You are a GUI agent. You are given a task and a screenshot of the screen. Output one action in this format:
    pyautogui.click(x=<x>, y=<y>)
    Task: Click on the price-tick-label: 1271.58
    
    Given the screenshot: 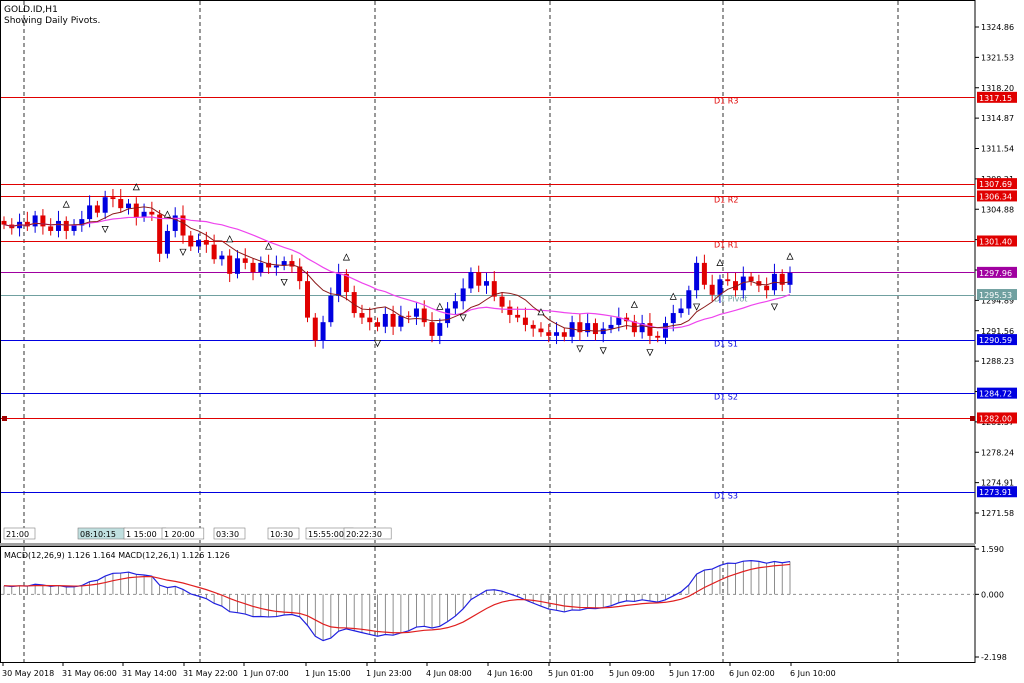 What is the action you would take?
    pyautogui.click(x=997, y=513)
    